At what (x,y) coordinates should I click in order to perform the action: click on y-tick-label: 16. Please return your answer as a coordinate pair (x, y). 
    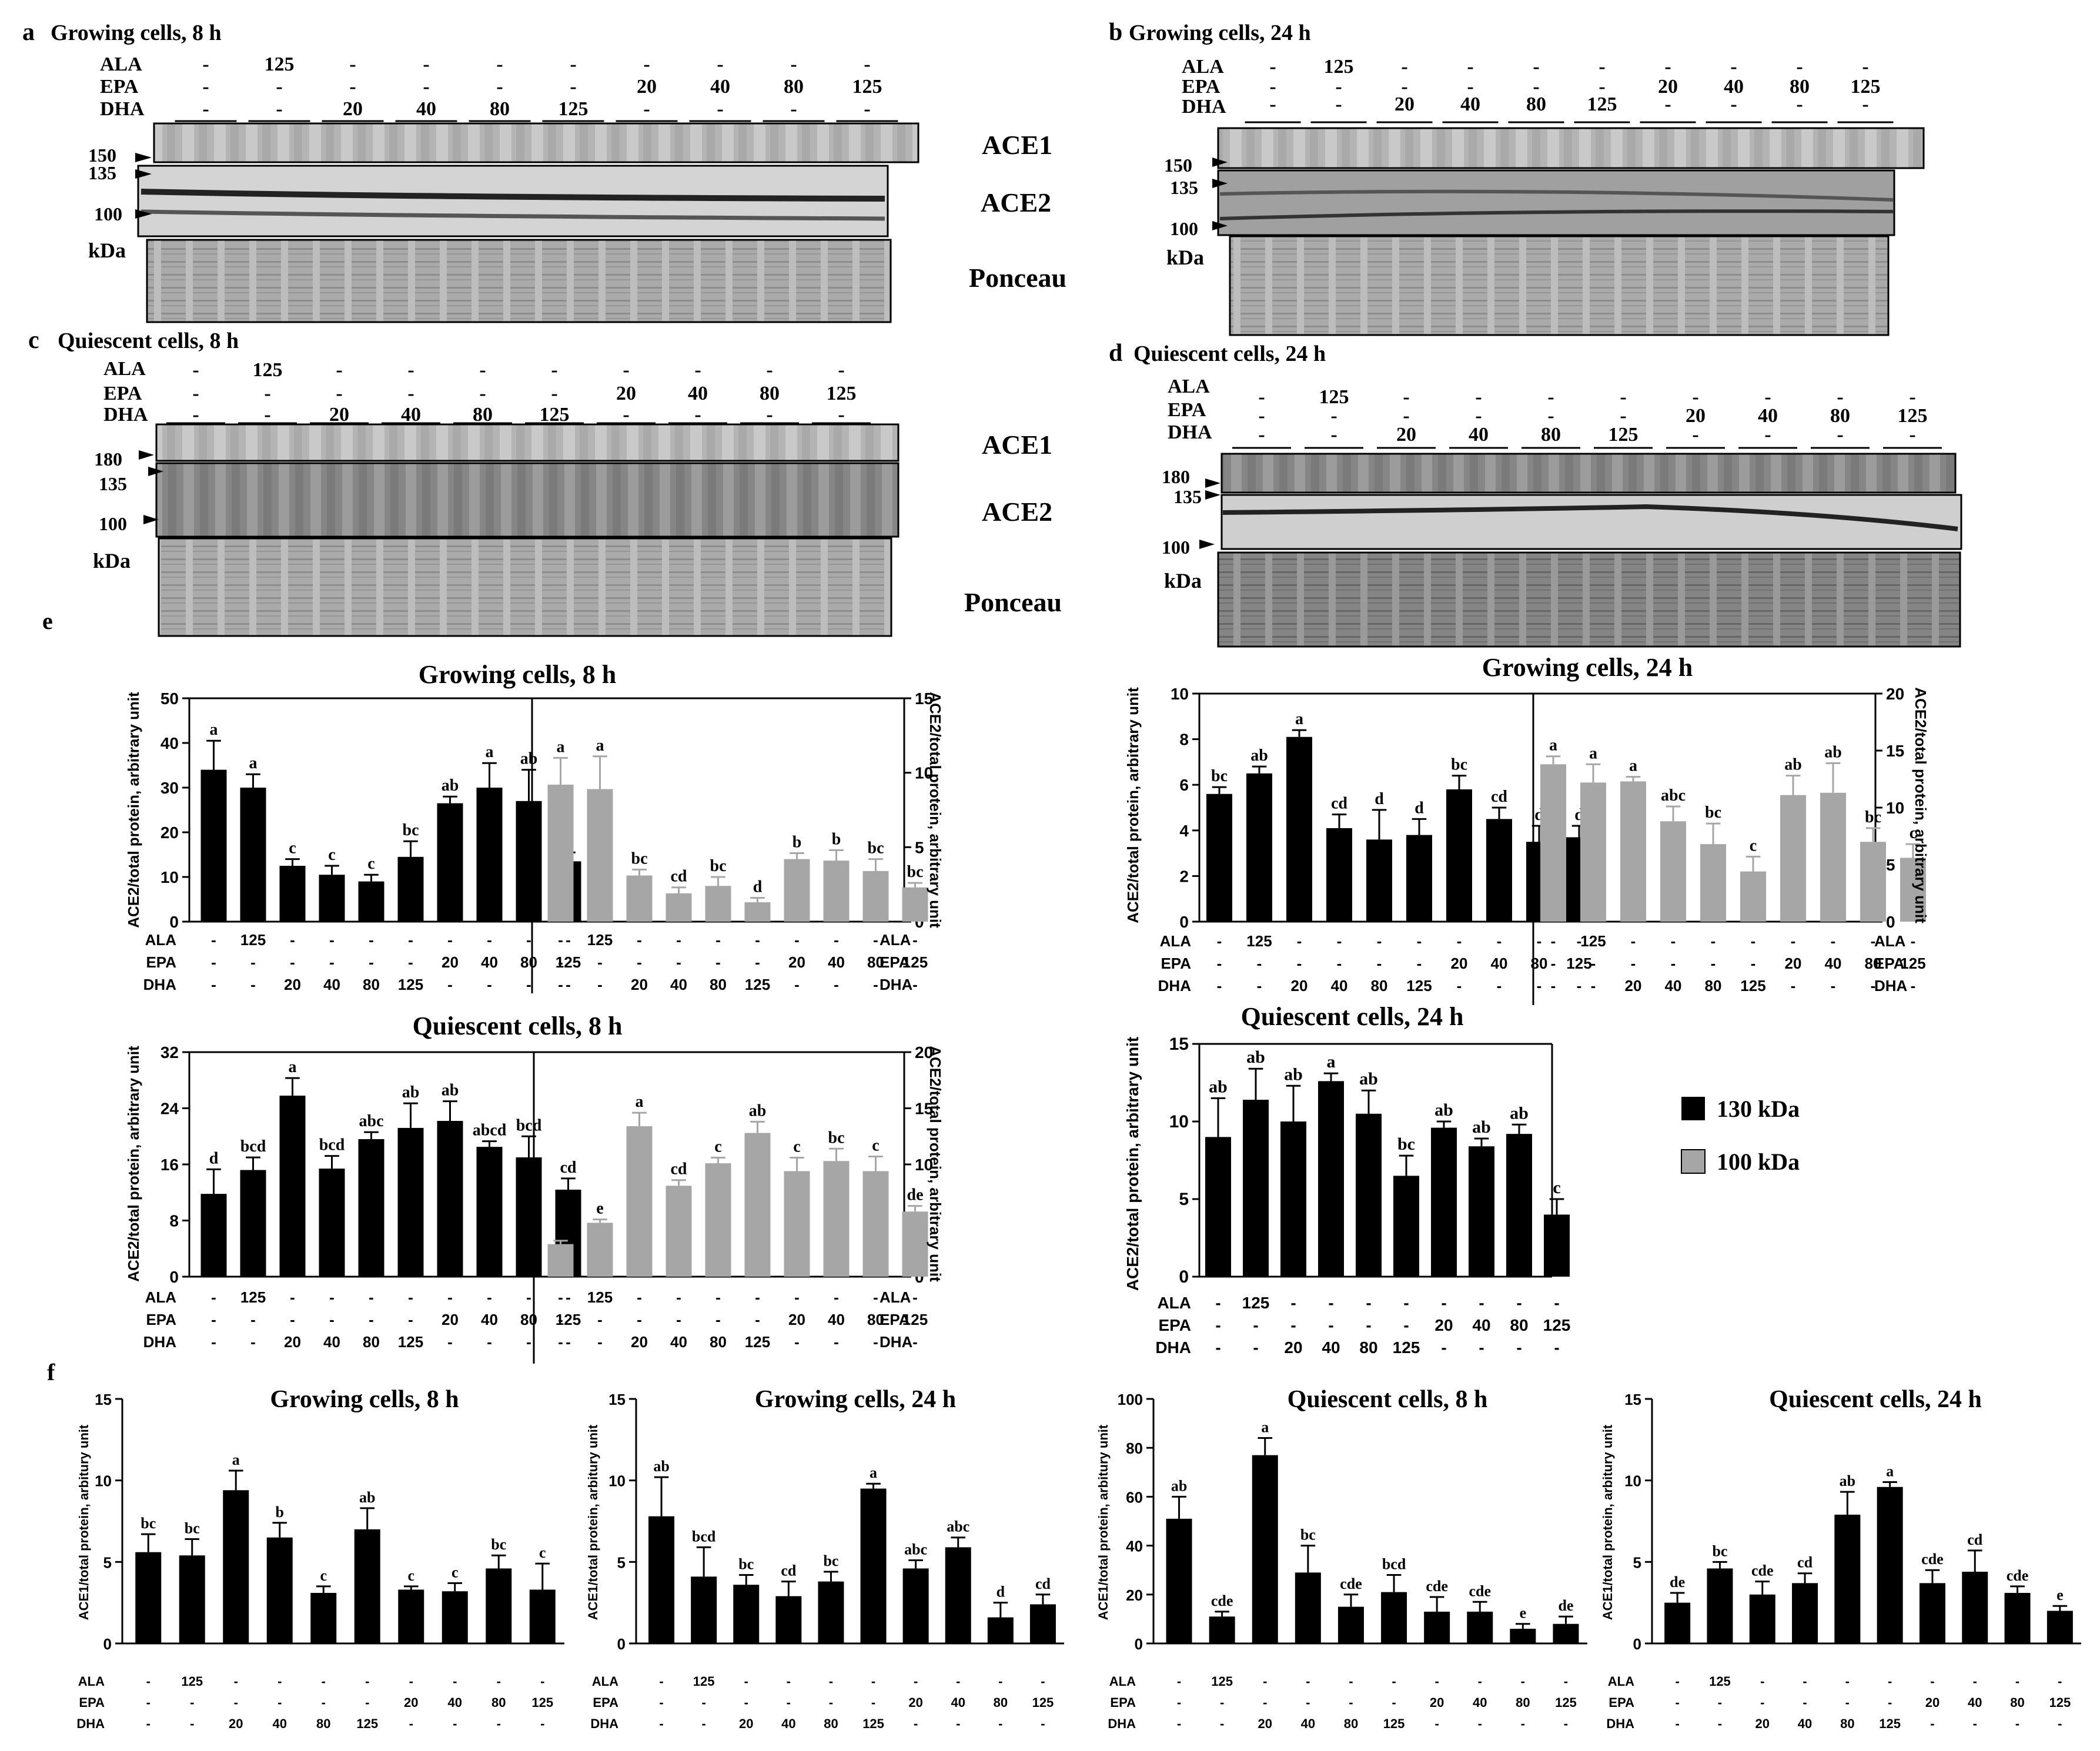
    Looking at the image, I should click on (169, 1165).